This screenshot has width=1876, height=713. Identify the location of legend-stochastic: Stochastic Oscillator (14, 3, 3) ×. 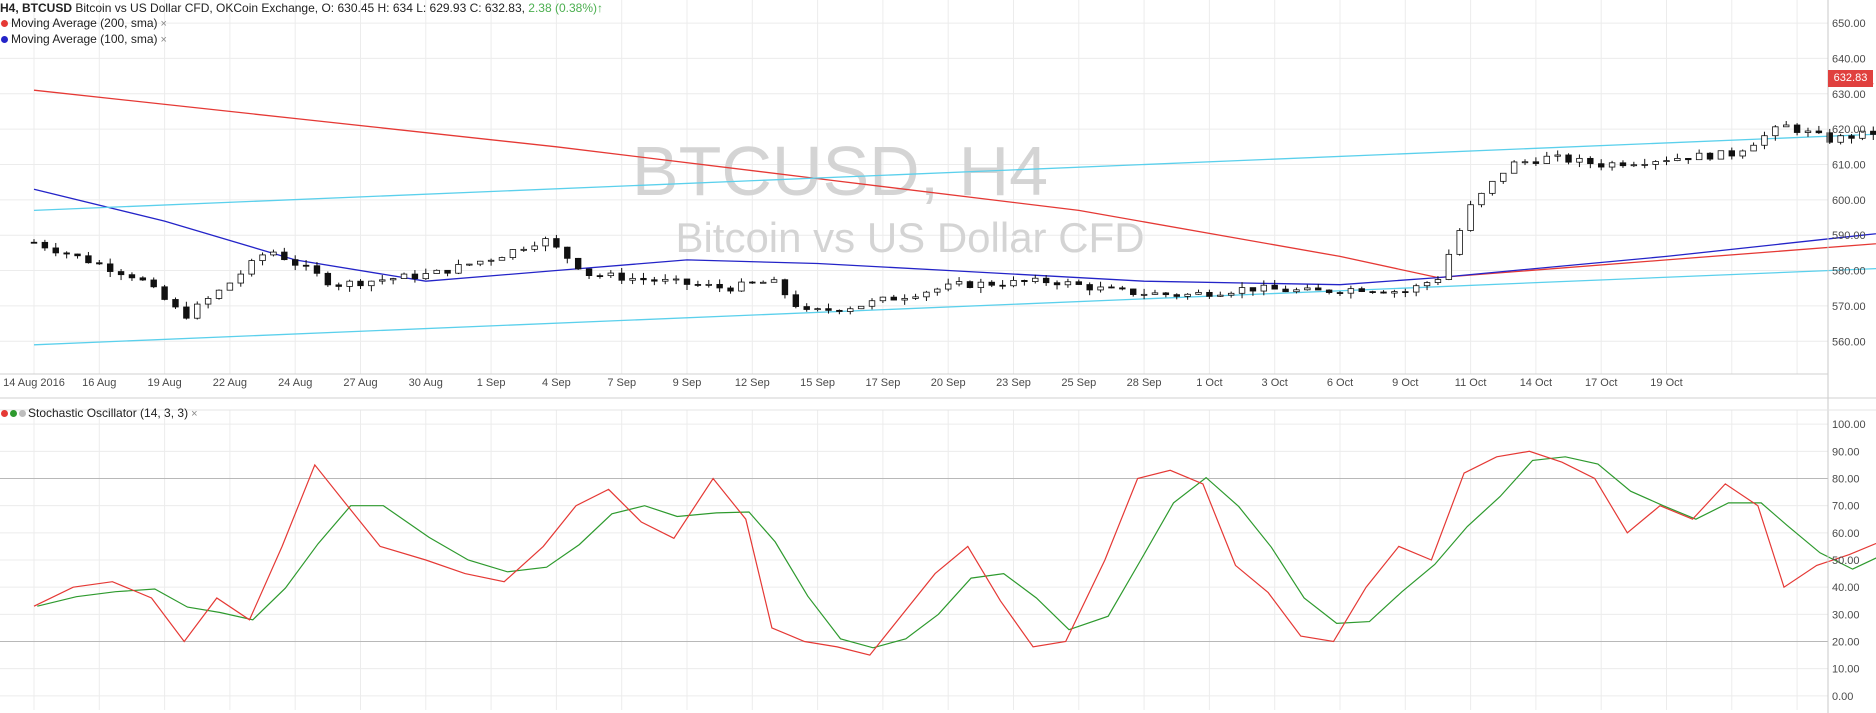
(99, 414).